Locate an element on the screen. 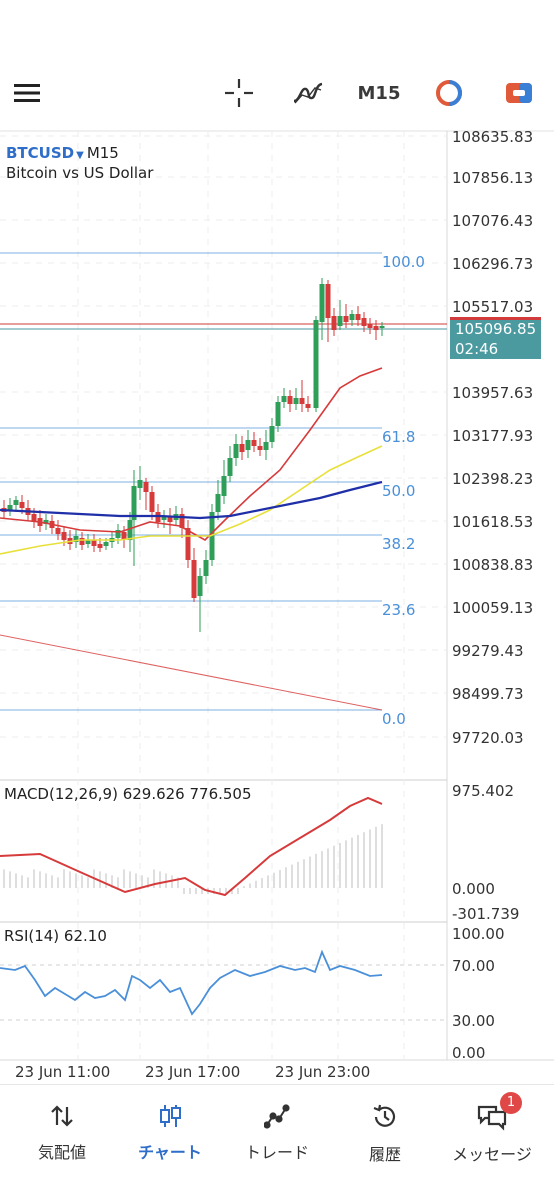  price-axis-label: 101618.53 is located at coordinates (492, 522).